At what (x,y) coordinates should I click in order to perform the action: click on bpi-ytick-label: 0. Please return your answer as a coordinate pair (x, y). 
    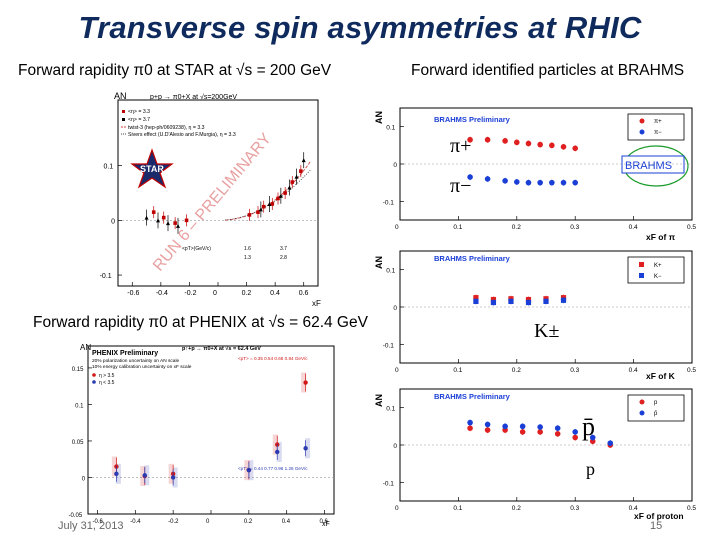
    Looking at the image, I should click on (395, 165).